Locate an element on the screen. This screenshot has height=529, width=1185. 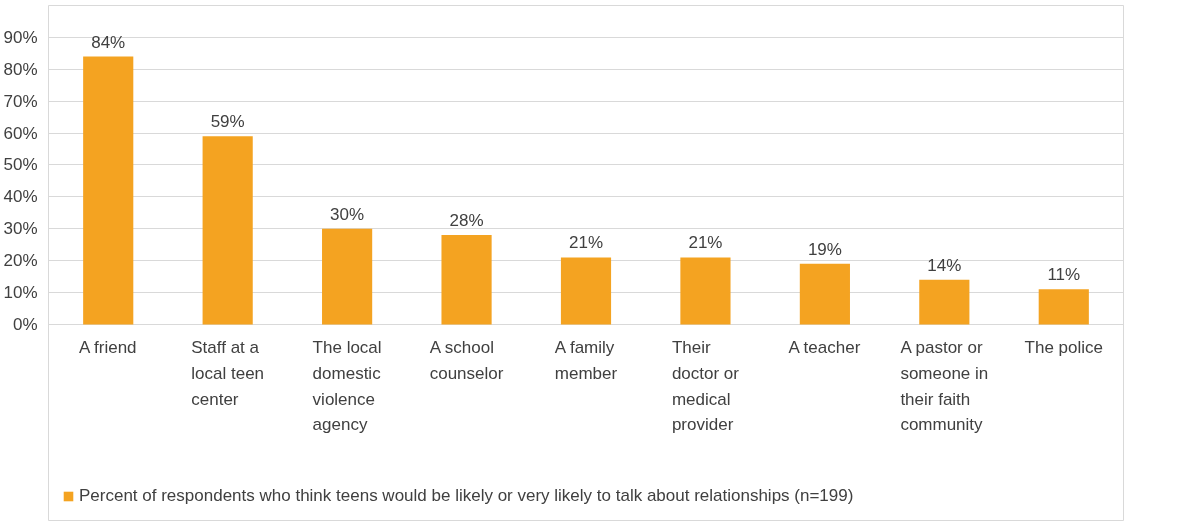
data-label: 28% is located at coordinates (466, 221).